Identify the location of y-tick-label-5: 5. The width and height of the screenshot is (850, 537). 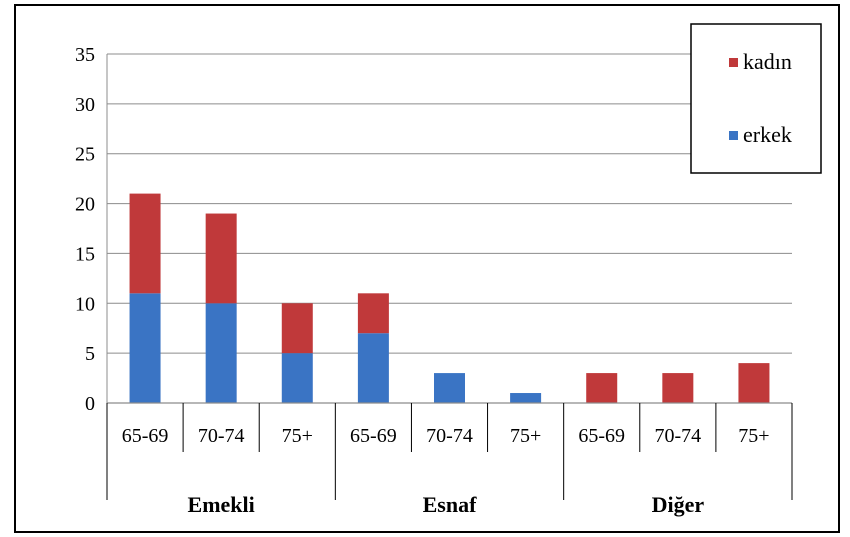
(90, 354).